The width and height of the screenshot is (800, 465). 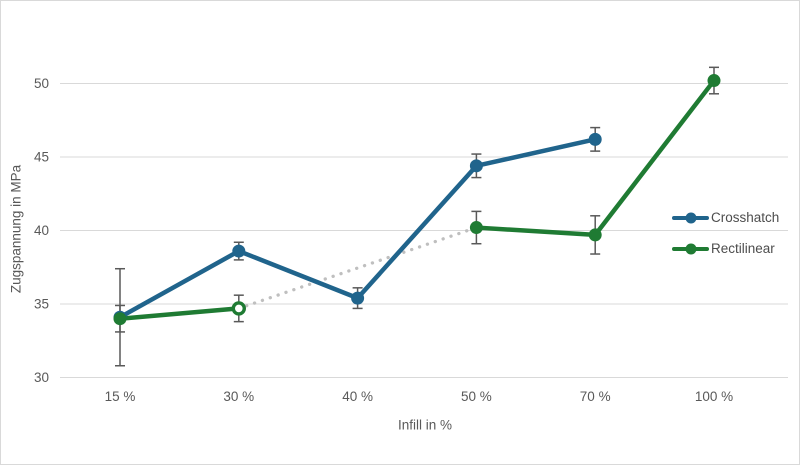 I want to click on crosshatch-legend-line-icon, so click(x=690, y=217).